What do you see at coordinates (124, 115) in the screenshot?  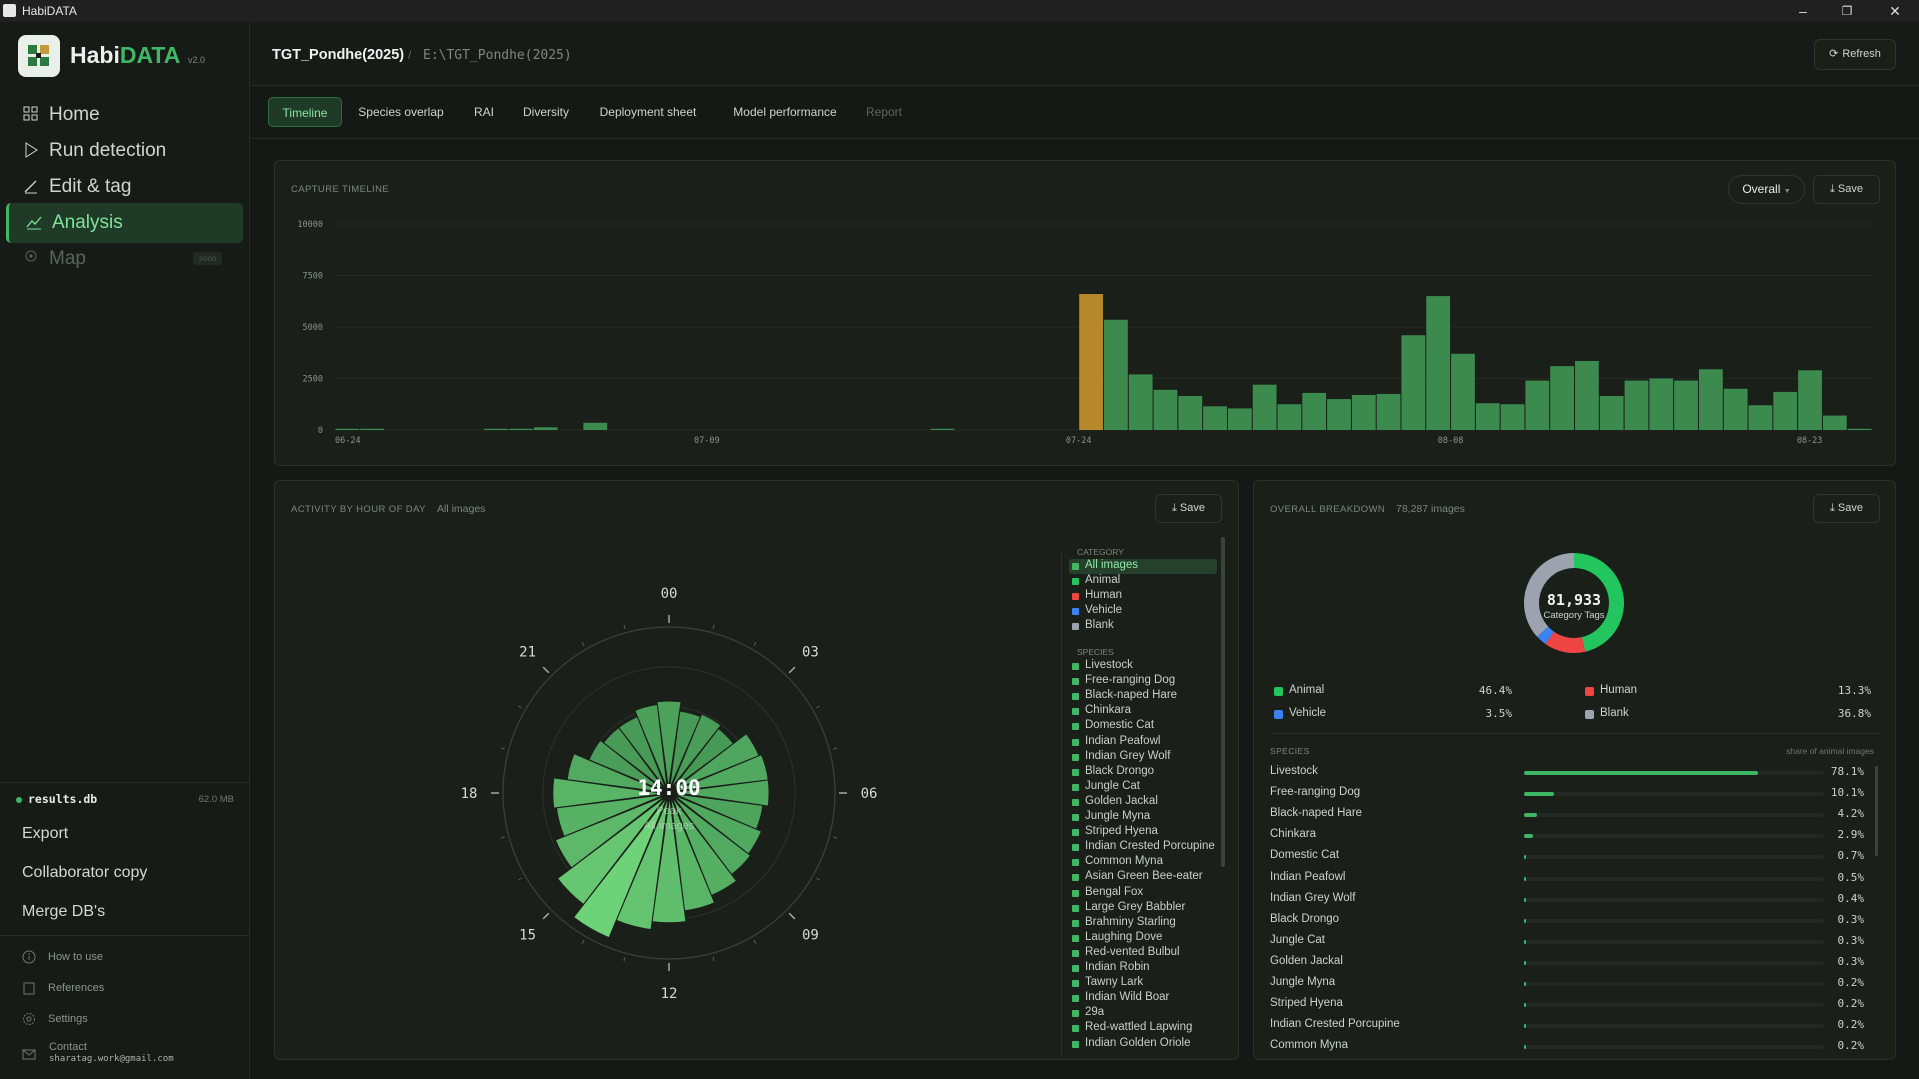 I see `nav-home: Home` at bounding box center [124, 115].